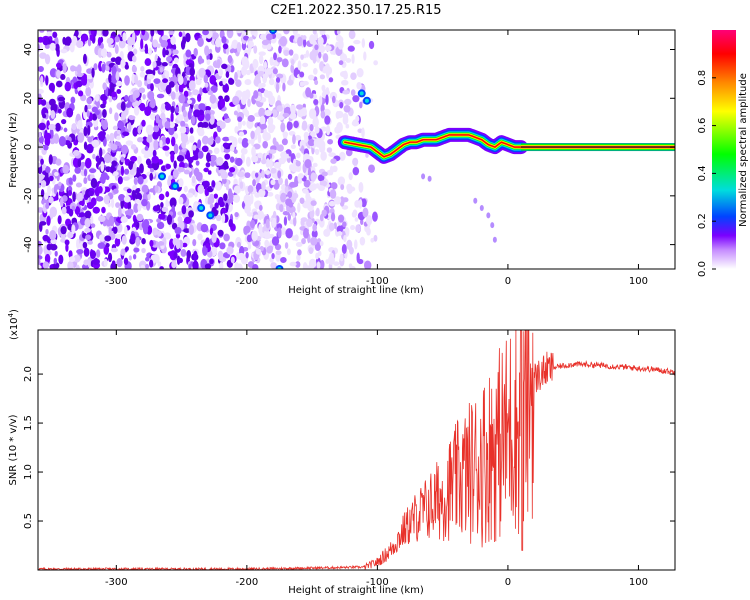 Image resolution: width=750 pixels, height=600 pixels. I want to click on ridge-band, so click(433, 146).